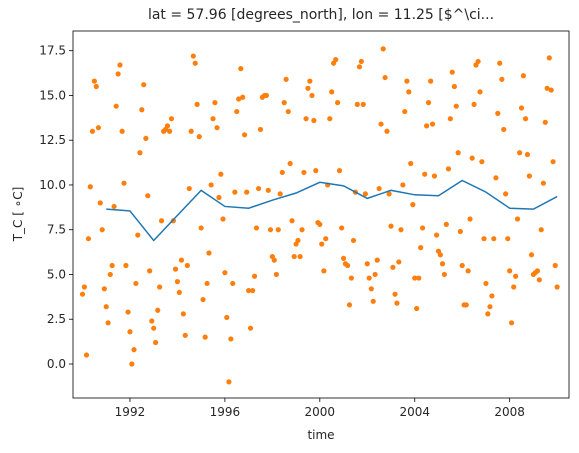  I want to click on x-tick-label: 1992, so click(130, 412).